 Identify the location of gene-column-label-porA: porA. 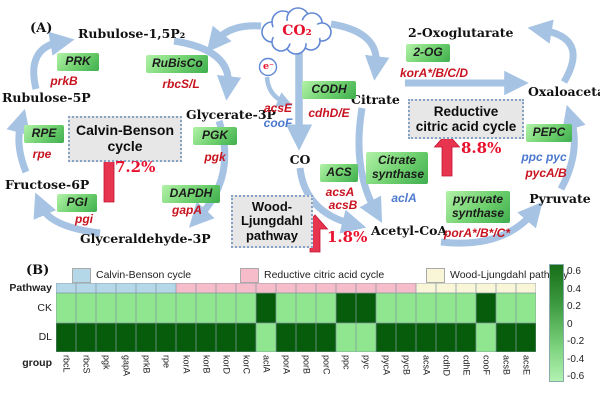
(286, 365).